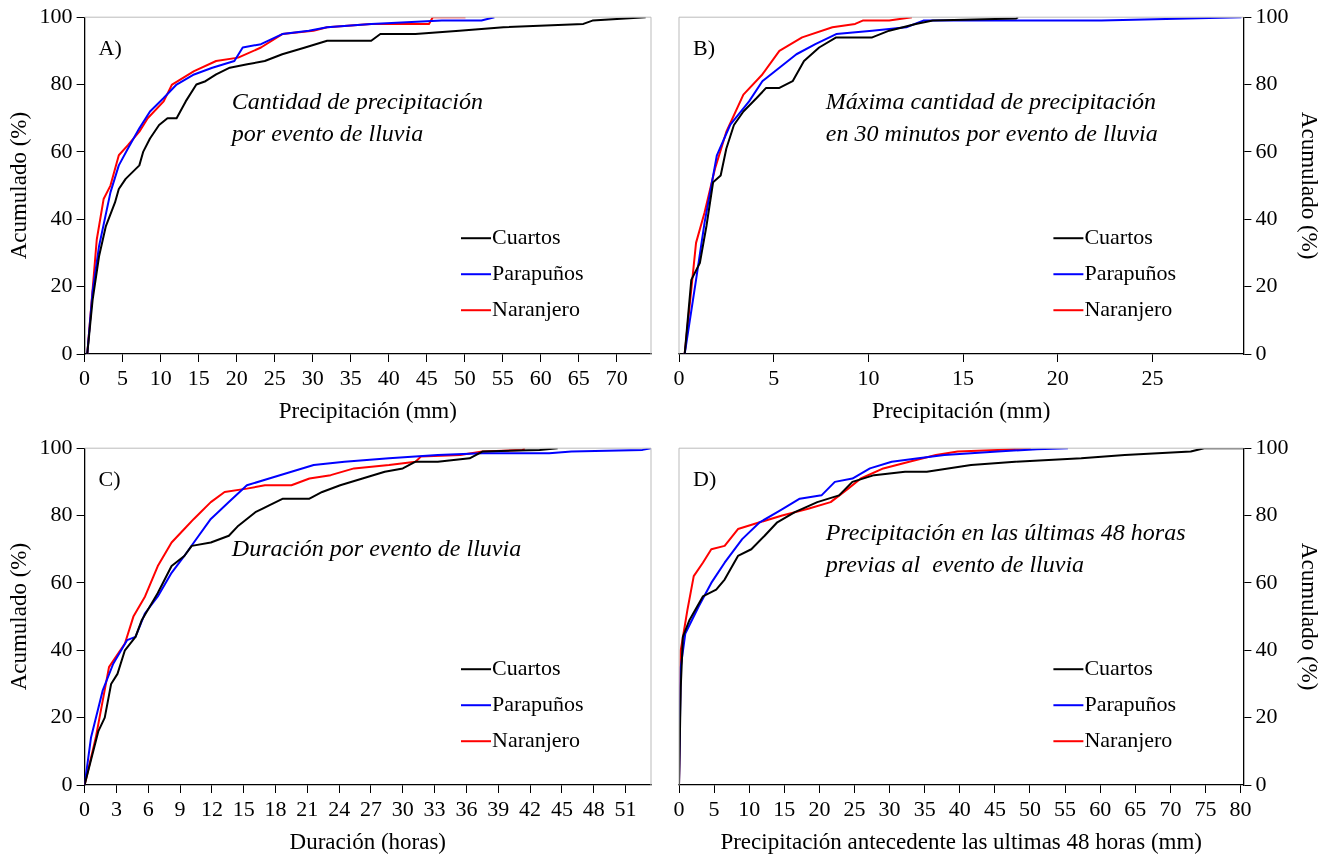 The image size is (1330, 861). I want to click on annotation: B), so click(704, 47).